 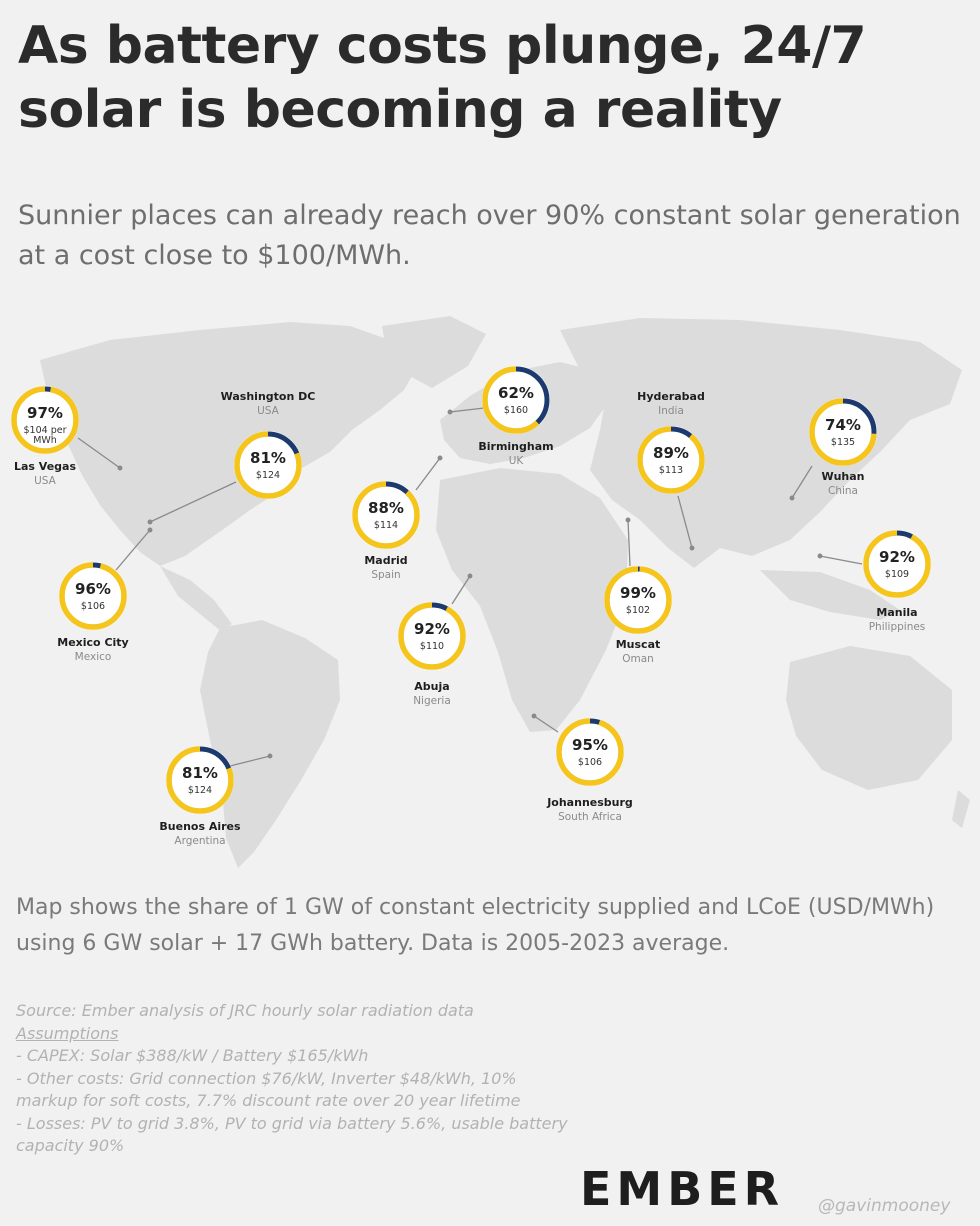 What do you see at coordinates (802, 482) in the screenshot?
I see `connector-wuhan` at bounding box center [802, 482].